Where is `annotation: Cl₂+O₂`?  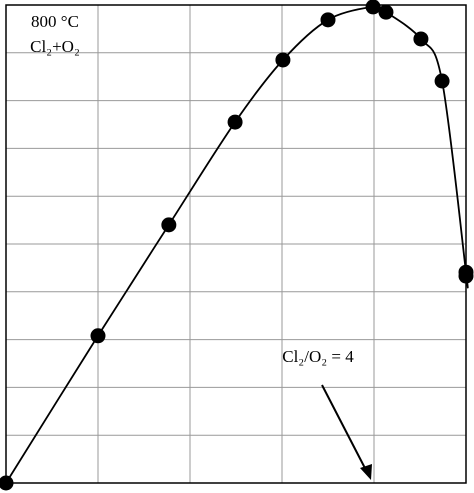 annotation: Cl₂+O₂ is located at coordinates (55, 46).